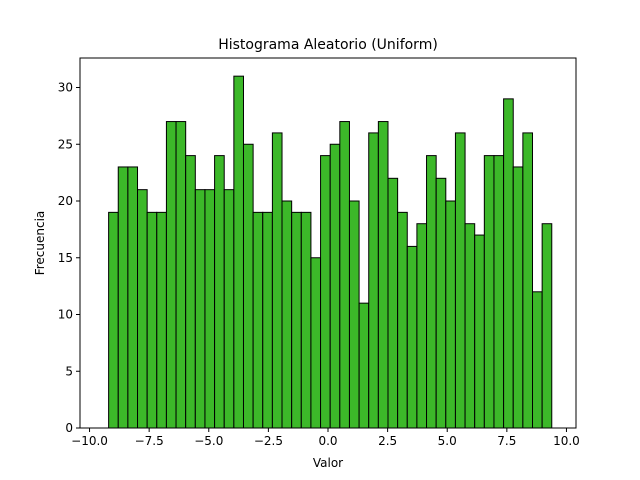 Image resolution: width=640 pixels, height=480 pixels. What do you see at coordinates (506, 441) in the screenshot?
I see `x-tick-label: 7.5` at bounding box center [506, 441].